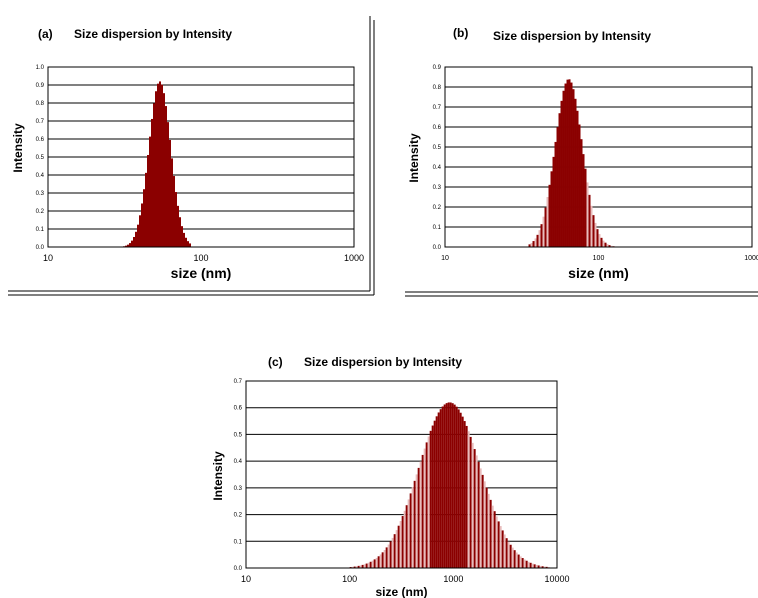 The height and width of the screenshot is (598, 758). I want to click on y-tick-label: 0.6, so click(238, 409).